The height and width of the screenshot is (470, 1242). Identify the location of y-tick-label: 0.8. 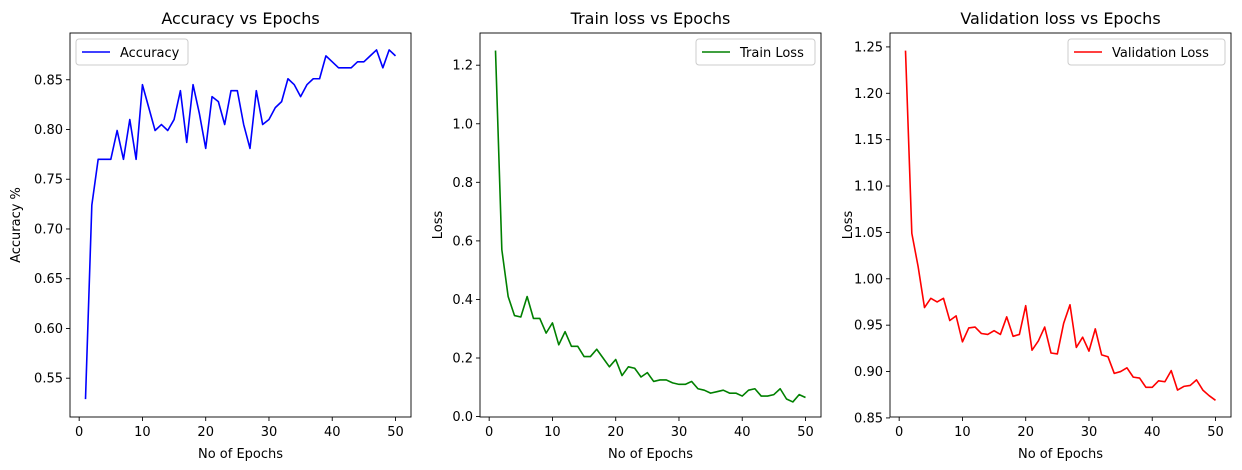
(462, 183).